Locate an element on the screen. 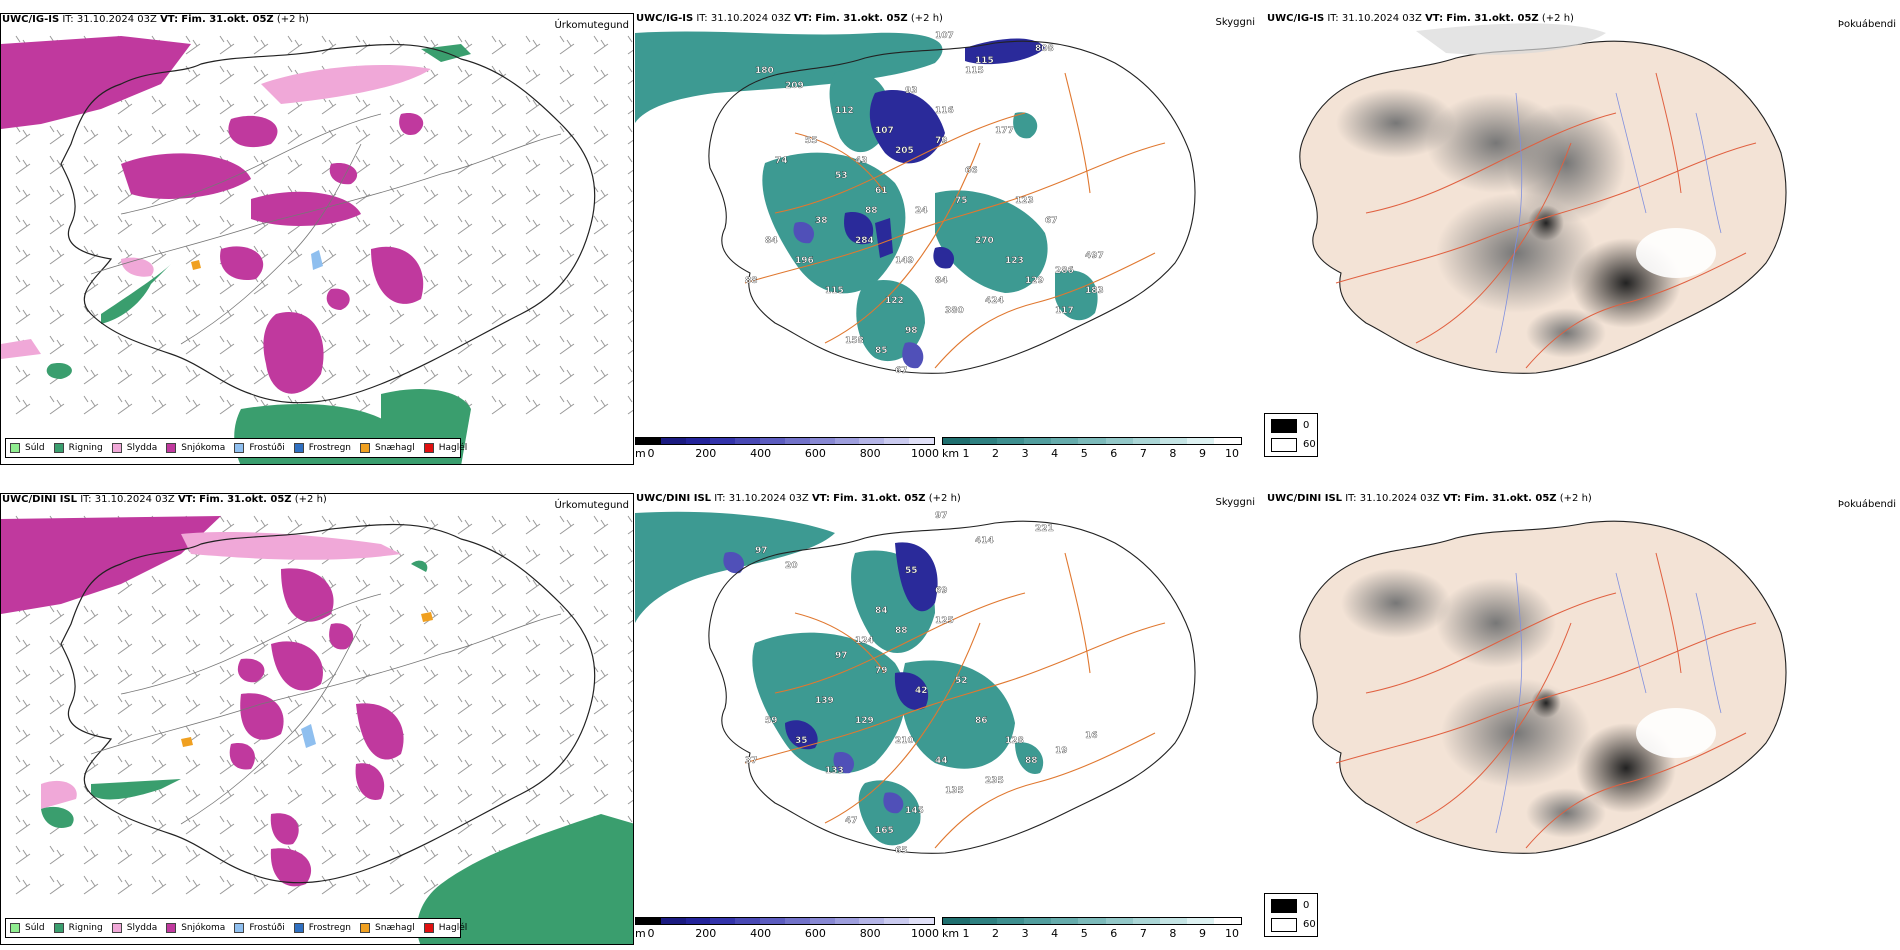 This screenshot has width=1900, height=950. colorbar-tick: 1000 is located at coordinates (925, 453).